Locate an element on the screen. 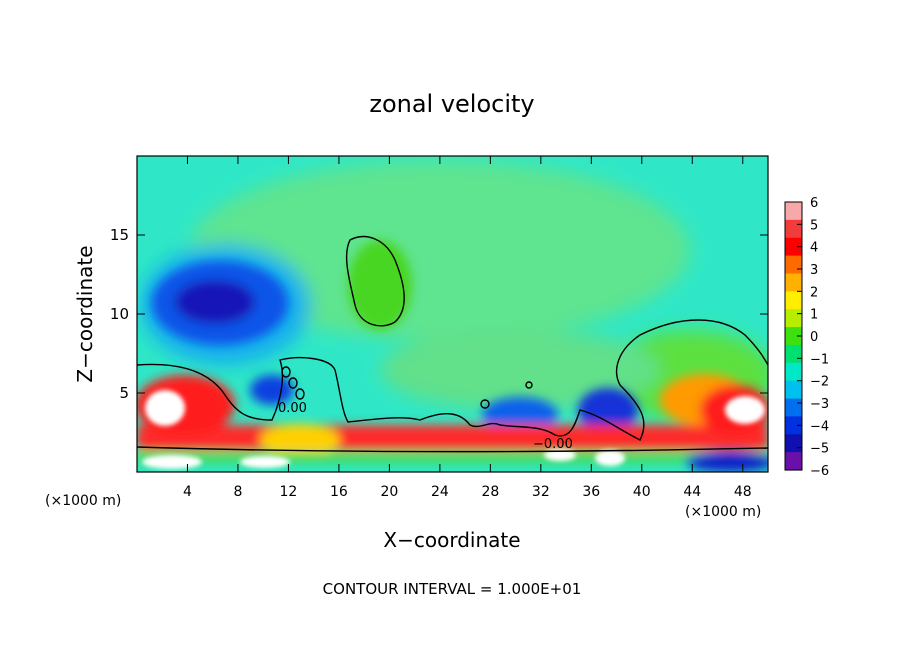 This screenshot has height=654, width=904. negative-cell-bottom is located at coordinates (726, 462).